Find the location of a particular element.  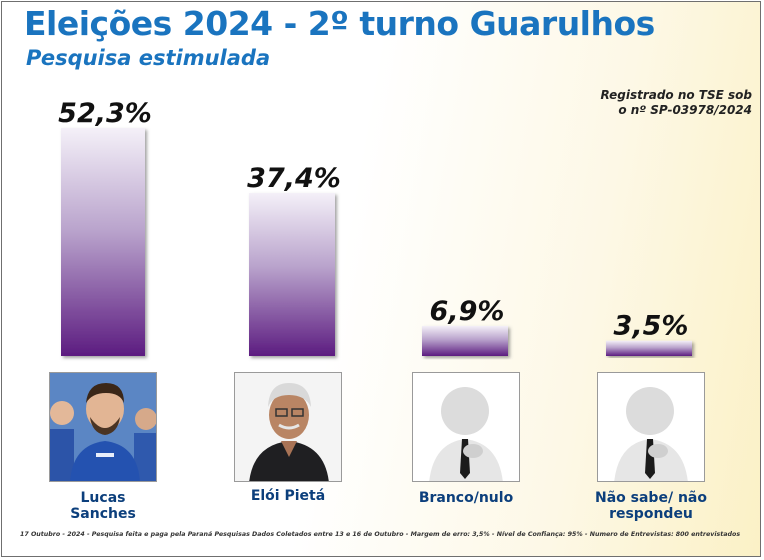

photo-nao-sabe is located at coordinates (651, 427).